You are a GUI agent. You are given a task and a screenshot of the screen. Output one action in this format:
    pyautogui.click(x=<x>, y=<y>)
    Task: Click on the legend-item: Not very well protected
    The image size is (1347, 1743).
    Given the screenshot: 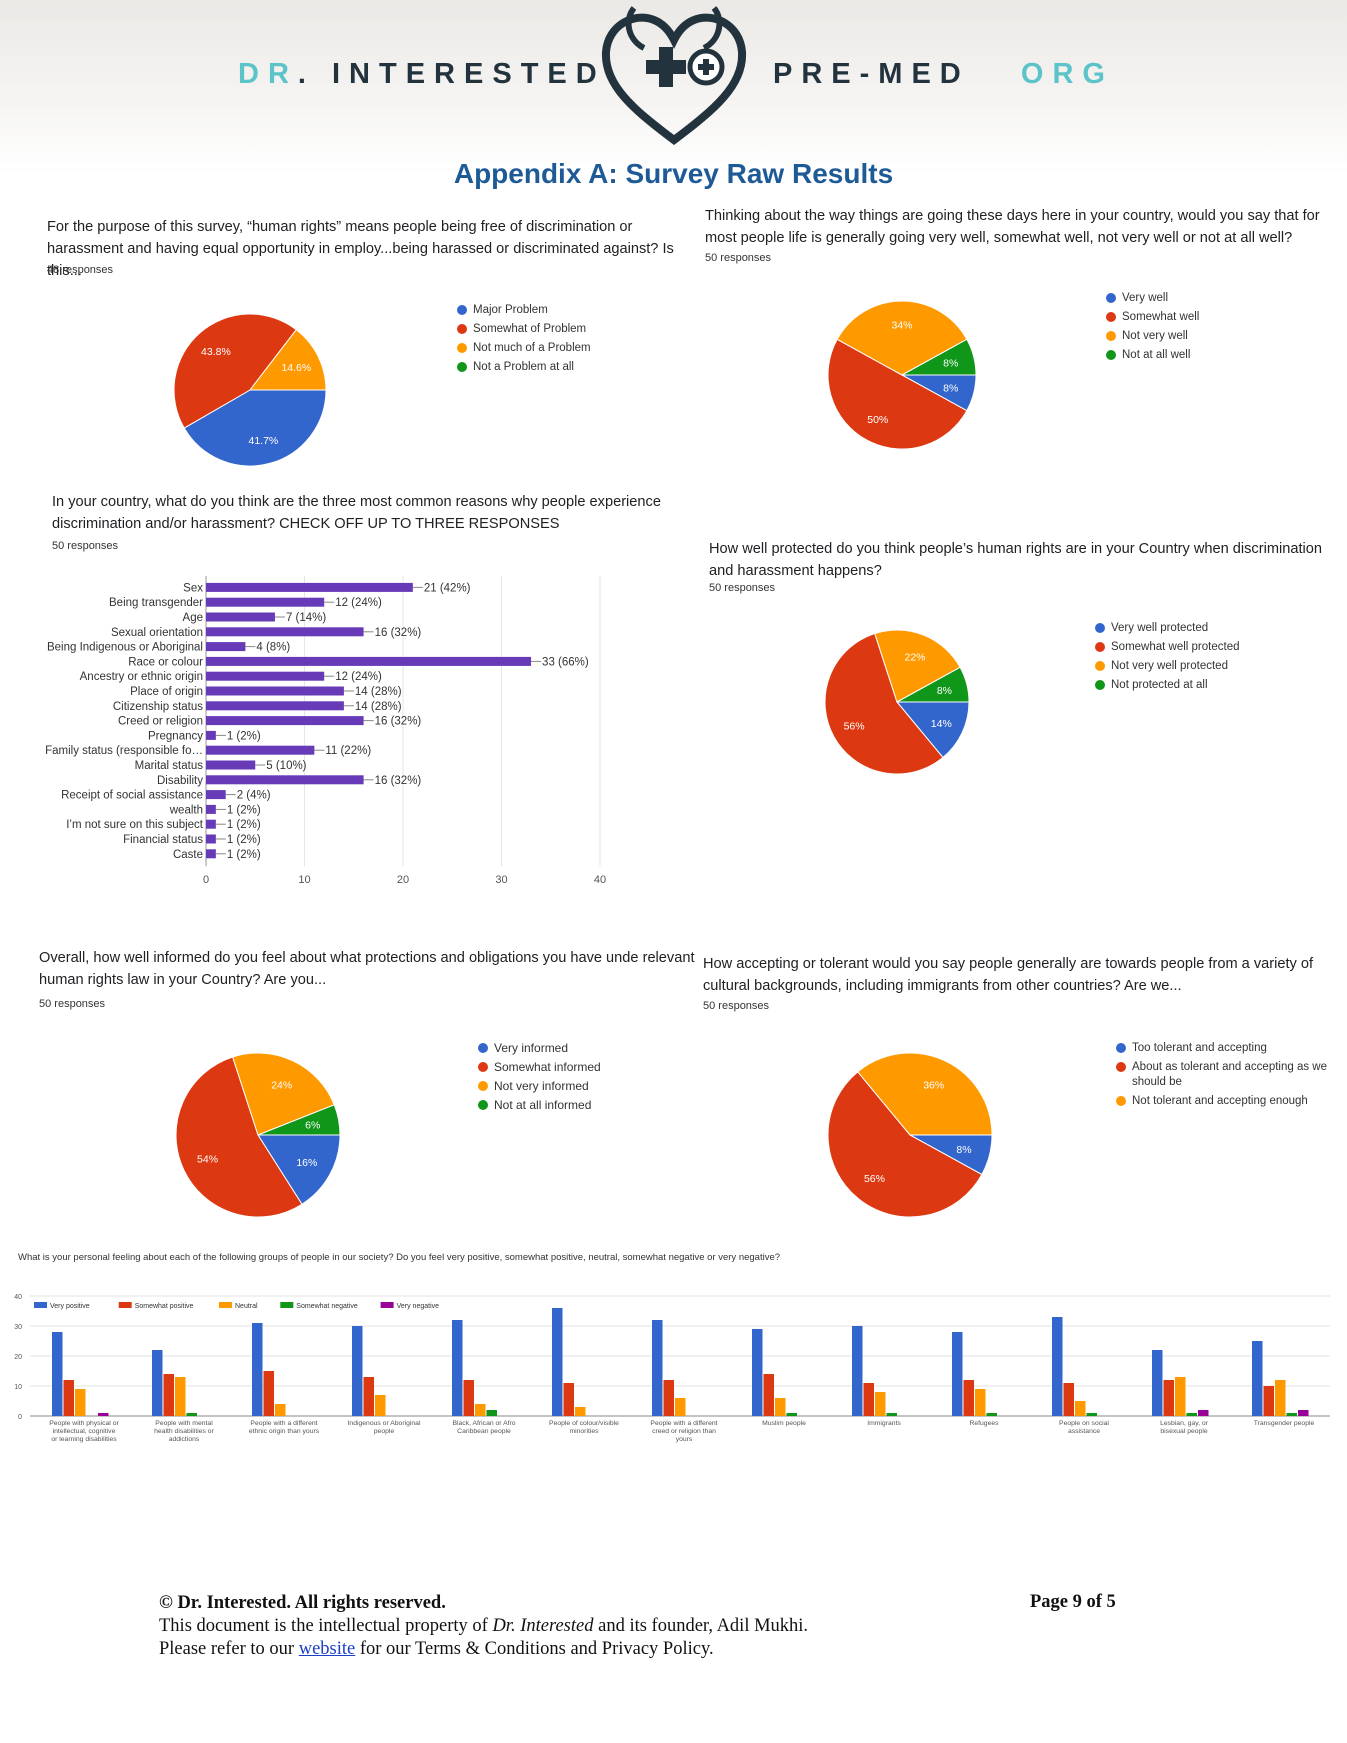 What is the action you would take?
    pyautogui.click(x=1205, y=666)
    